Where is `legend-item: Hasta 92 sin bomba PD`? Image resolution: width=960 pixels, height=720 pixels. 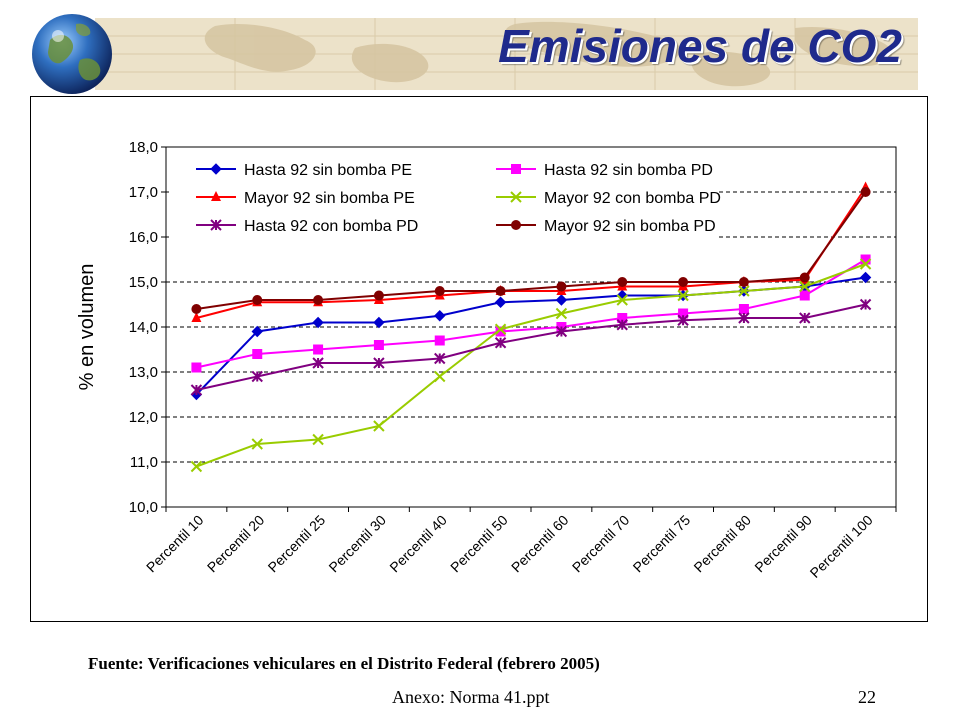
legend-item: Hasta 92 sin bomba PD is located at coordinates (604, 170).